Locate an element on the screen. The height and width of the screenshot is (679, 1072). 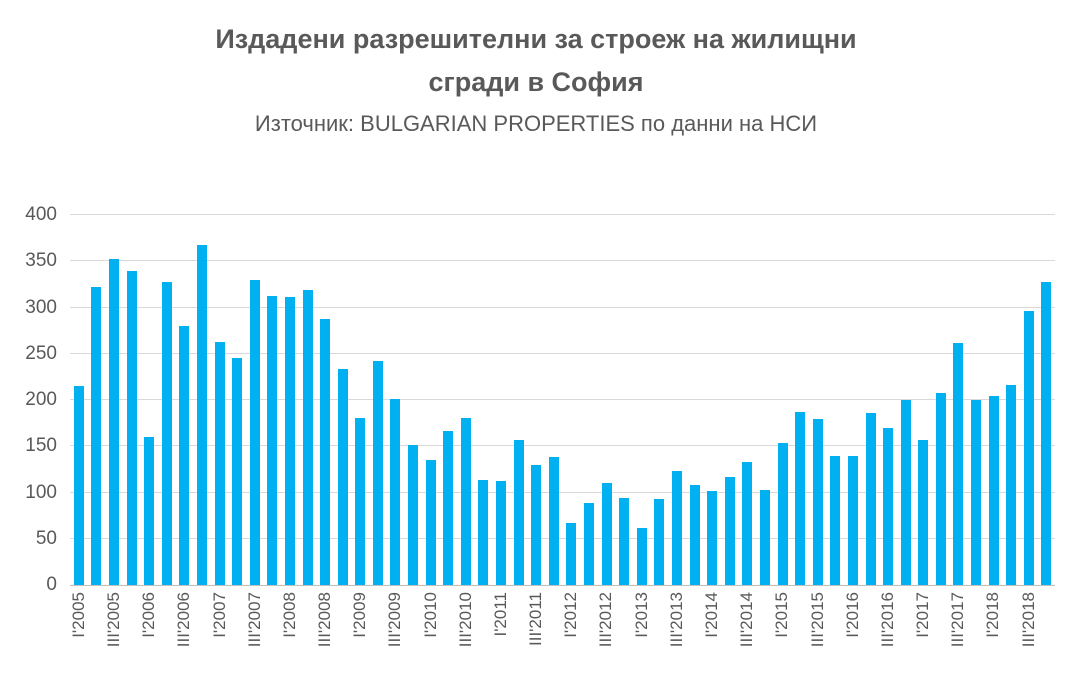
y-tick-label: 250 is located at coordinates (41, 353).